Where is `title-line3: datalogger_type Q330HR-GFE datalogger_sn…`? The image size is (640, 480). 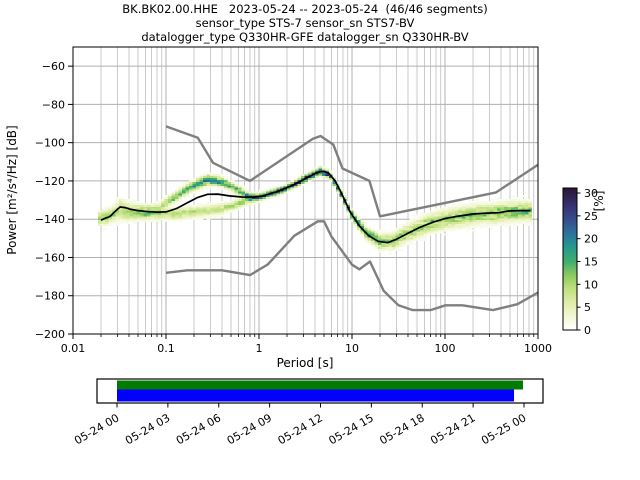 title-line3: datalogger_type Q330HR-GFE datalogger_sn… is located at coordinates (304, 37).